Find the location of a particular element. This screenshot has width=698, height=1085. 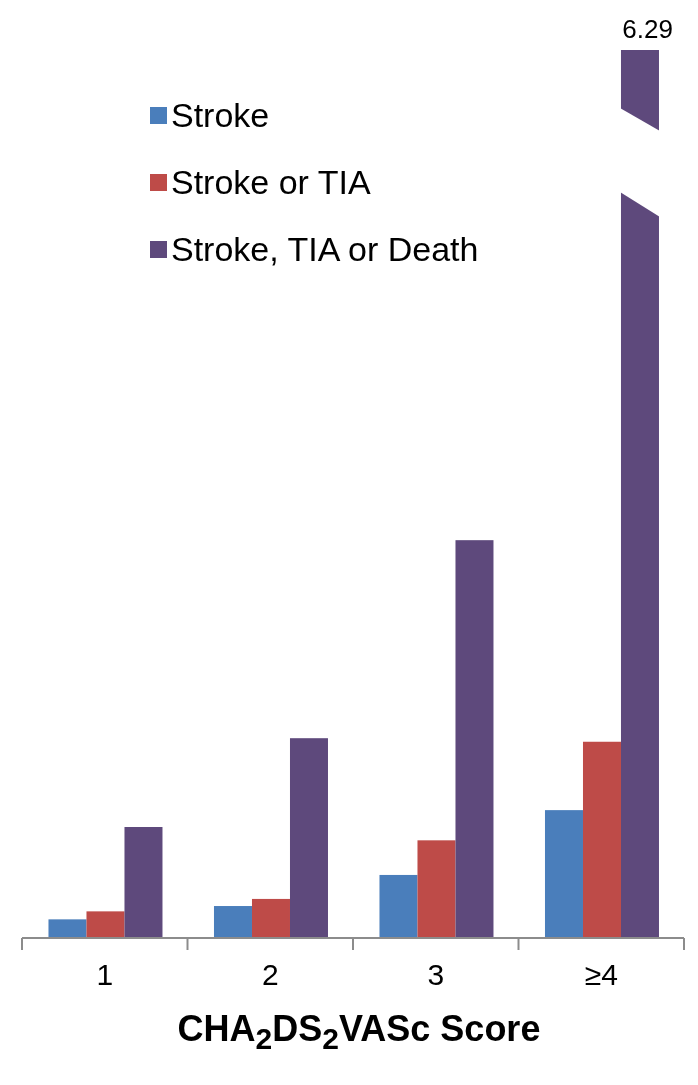

x-axis-title: CHA$_{2}$DS$_{2}$VASc Score is located at coordinates (359, 1032).